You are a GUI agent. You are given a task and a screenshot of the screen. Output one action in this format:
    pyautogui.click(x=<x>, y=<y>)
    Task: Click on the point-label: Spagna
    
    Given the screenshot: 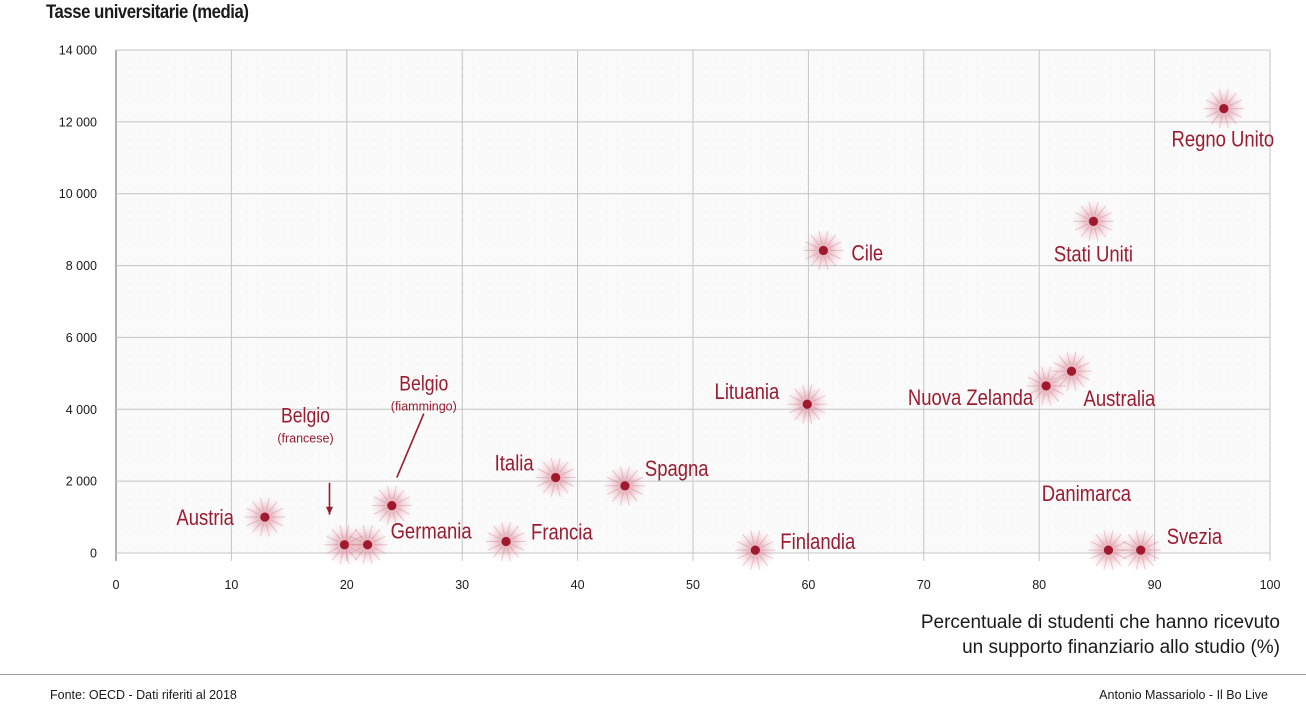 What is the action you would take?
    pyautogui.click(x=677, y=469)
    